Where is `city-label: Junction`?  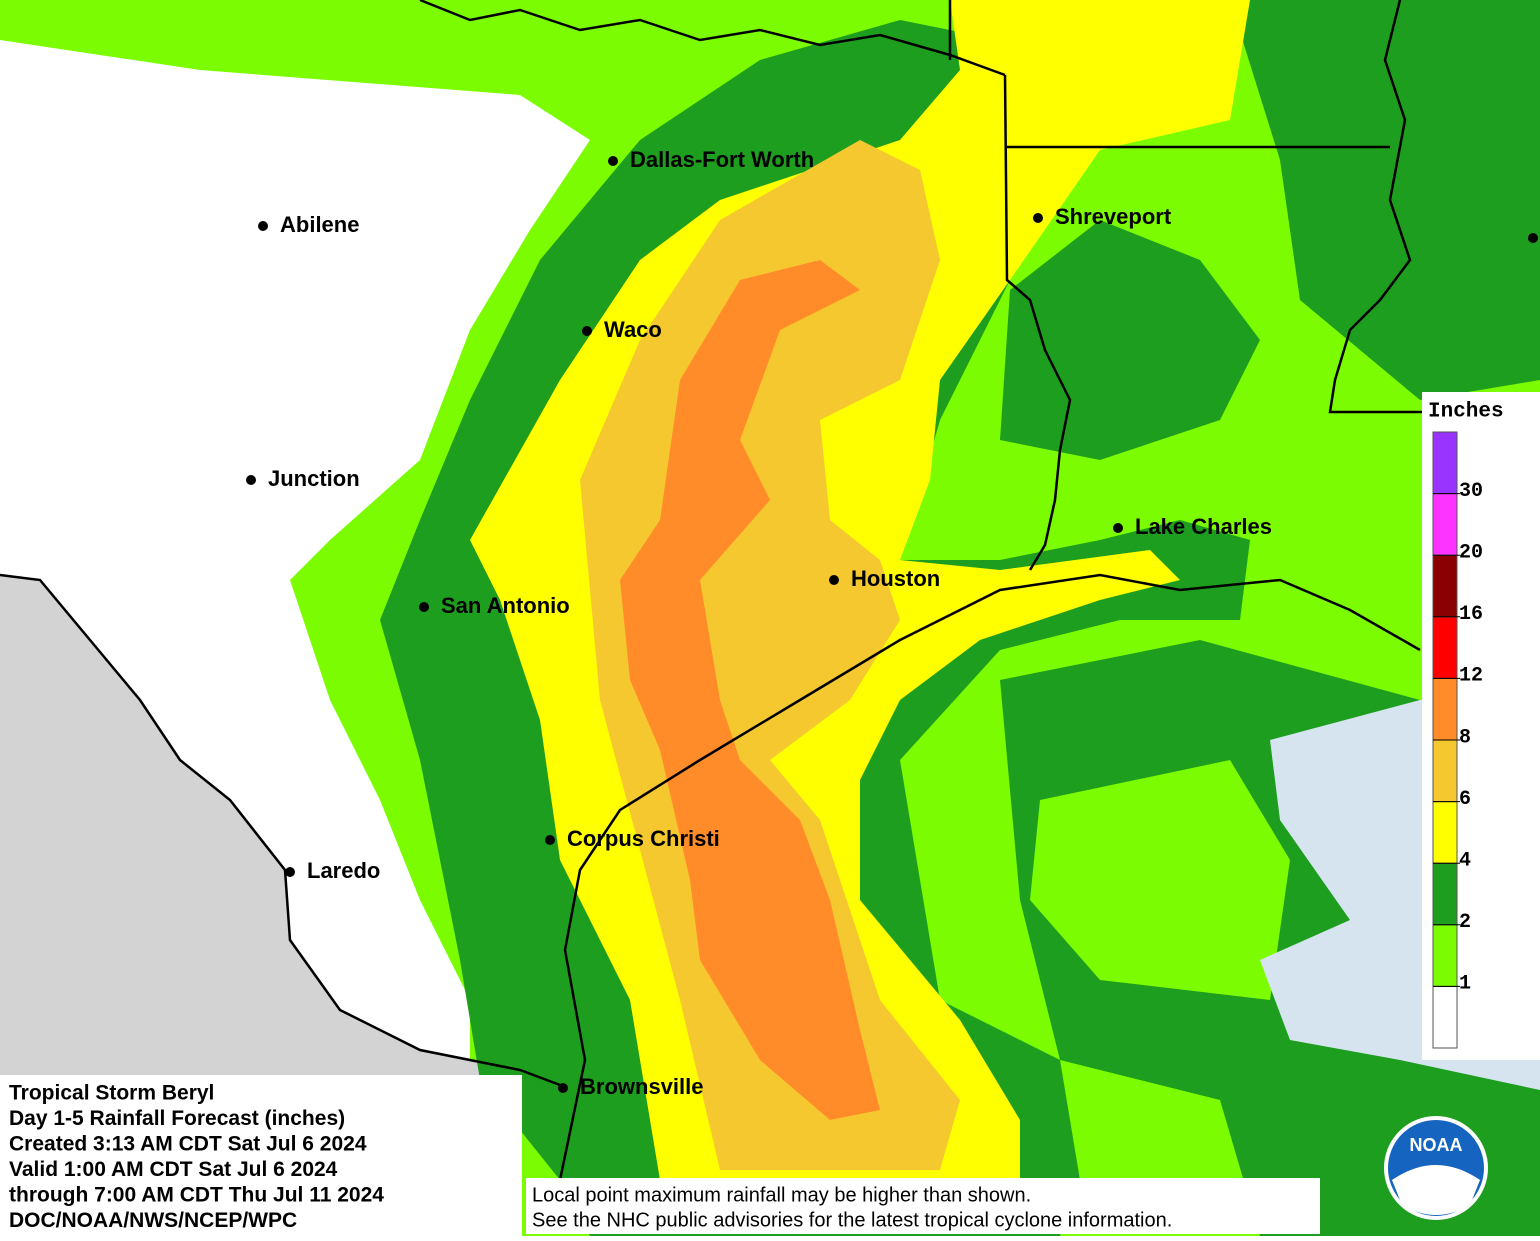
city-label: Junction is located at coordinates (314, 478).